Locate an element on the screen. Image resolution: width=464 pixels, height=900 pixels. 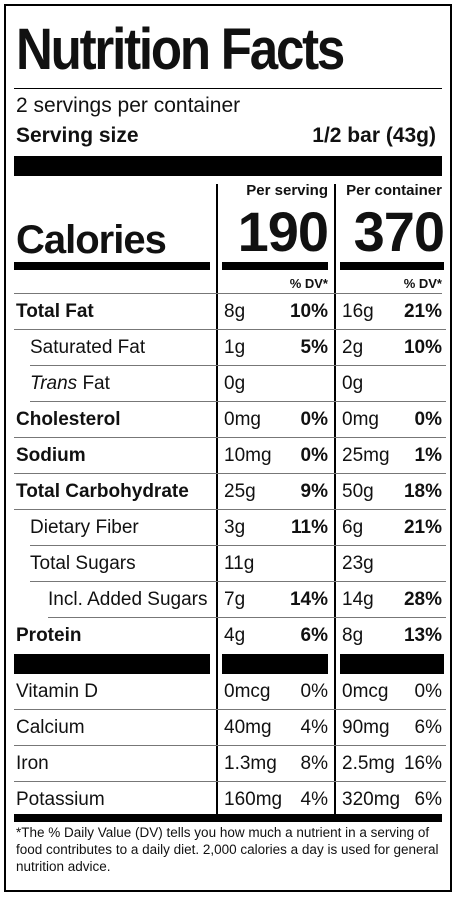
nutrient-row: Incl. Added Sugars 7g 14% 14g 28% is located at coordinates (230, 600).